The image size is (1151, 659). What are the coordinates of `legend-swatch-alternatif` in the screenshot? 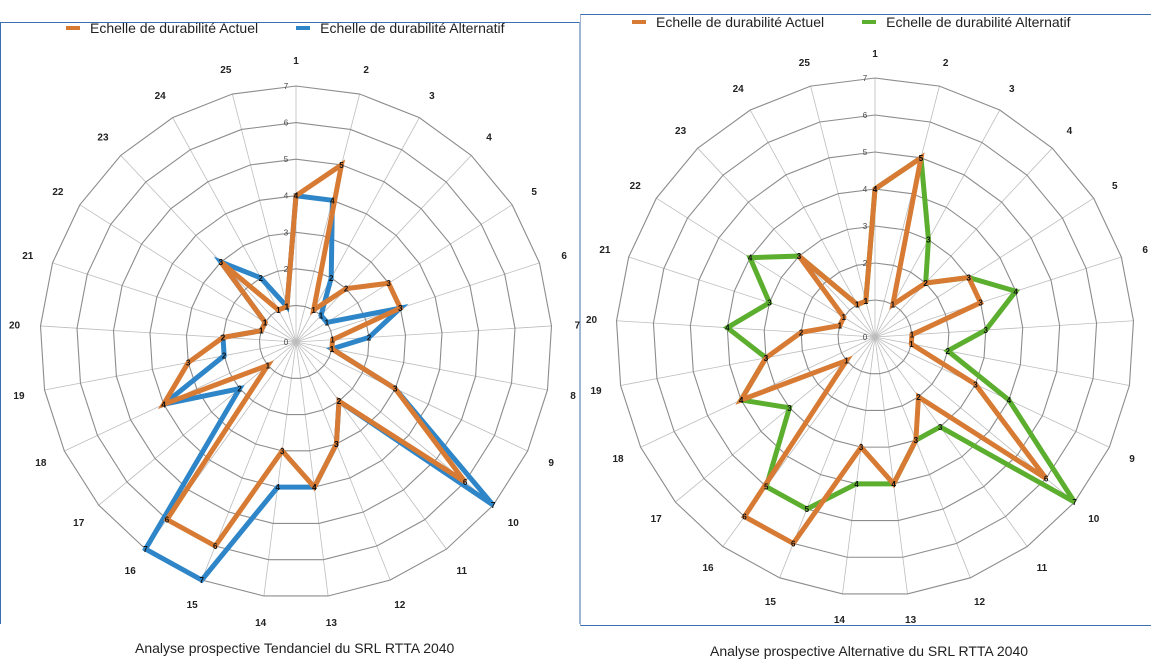 It's located at (303, 28).